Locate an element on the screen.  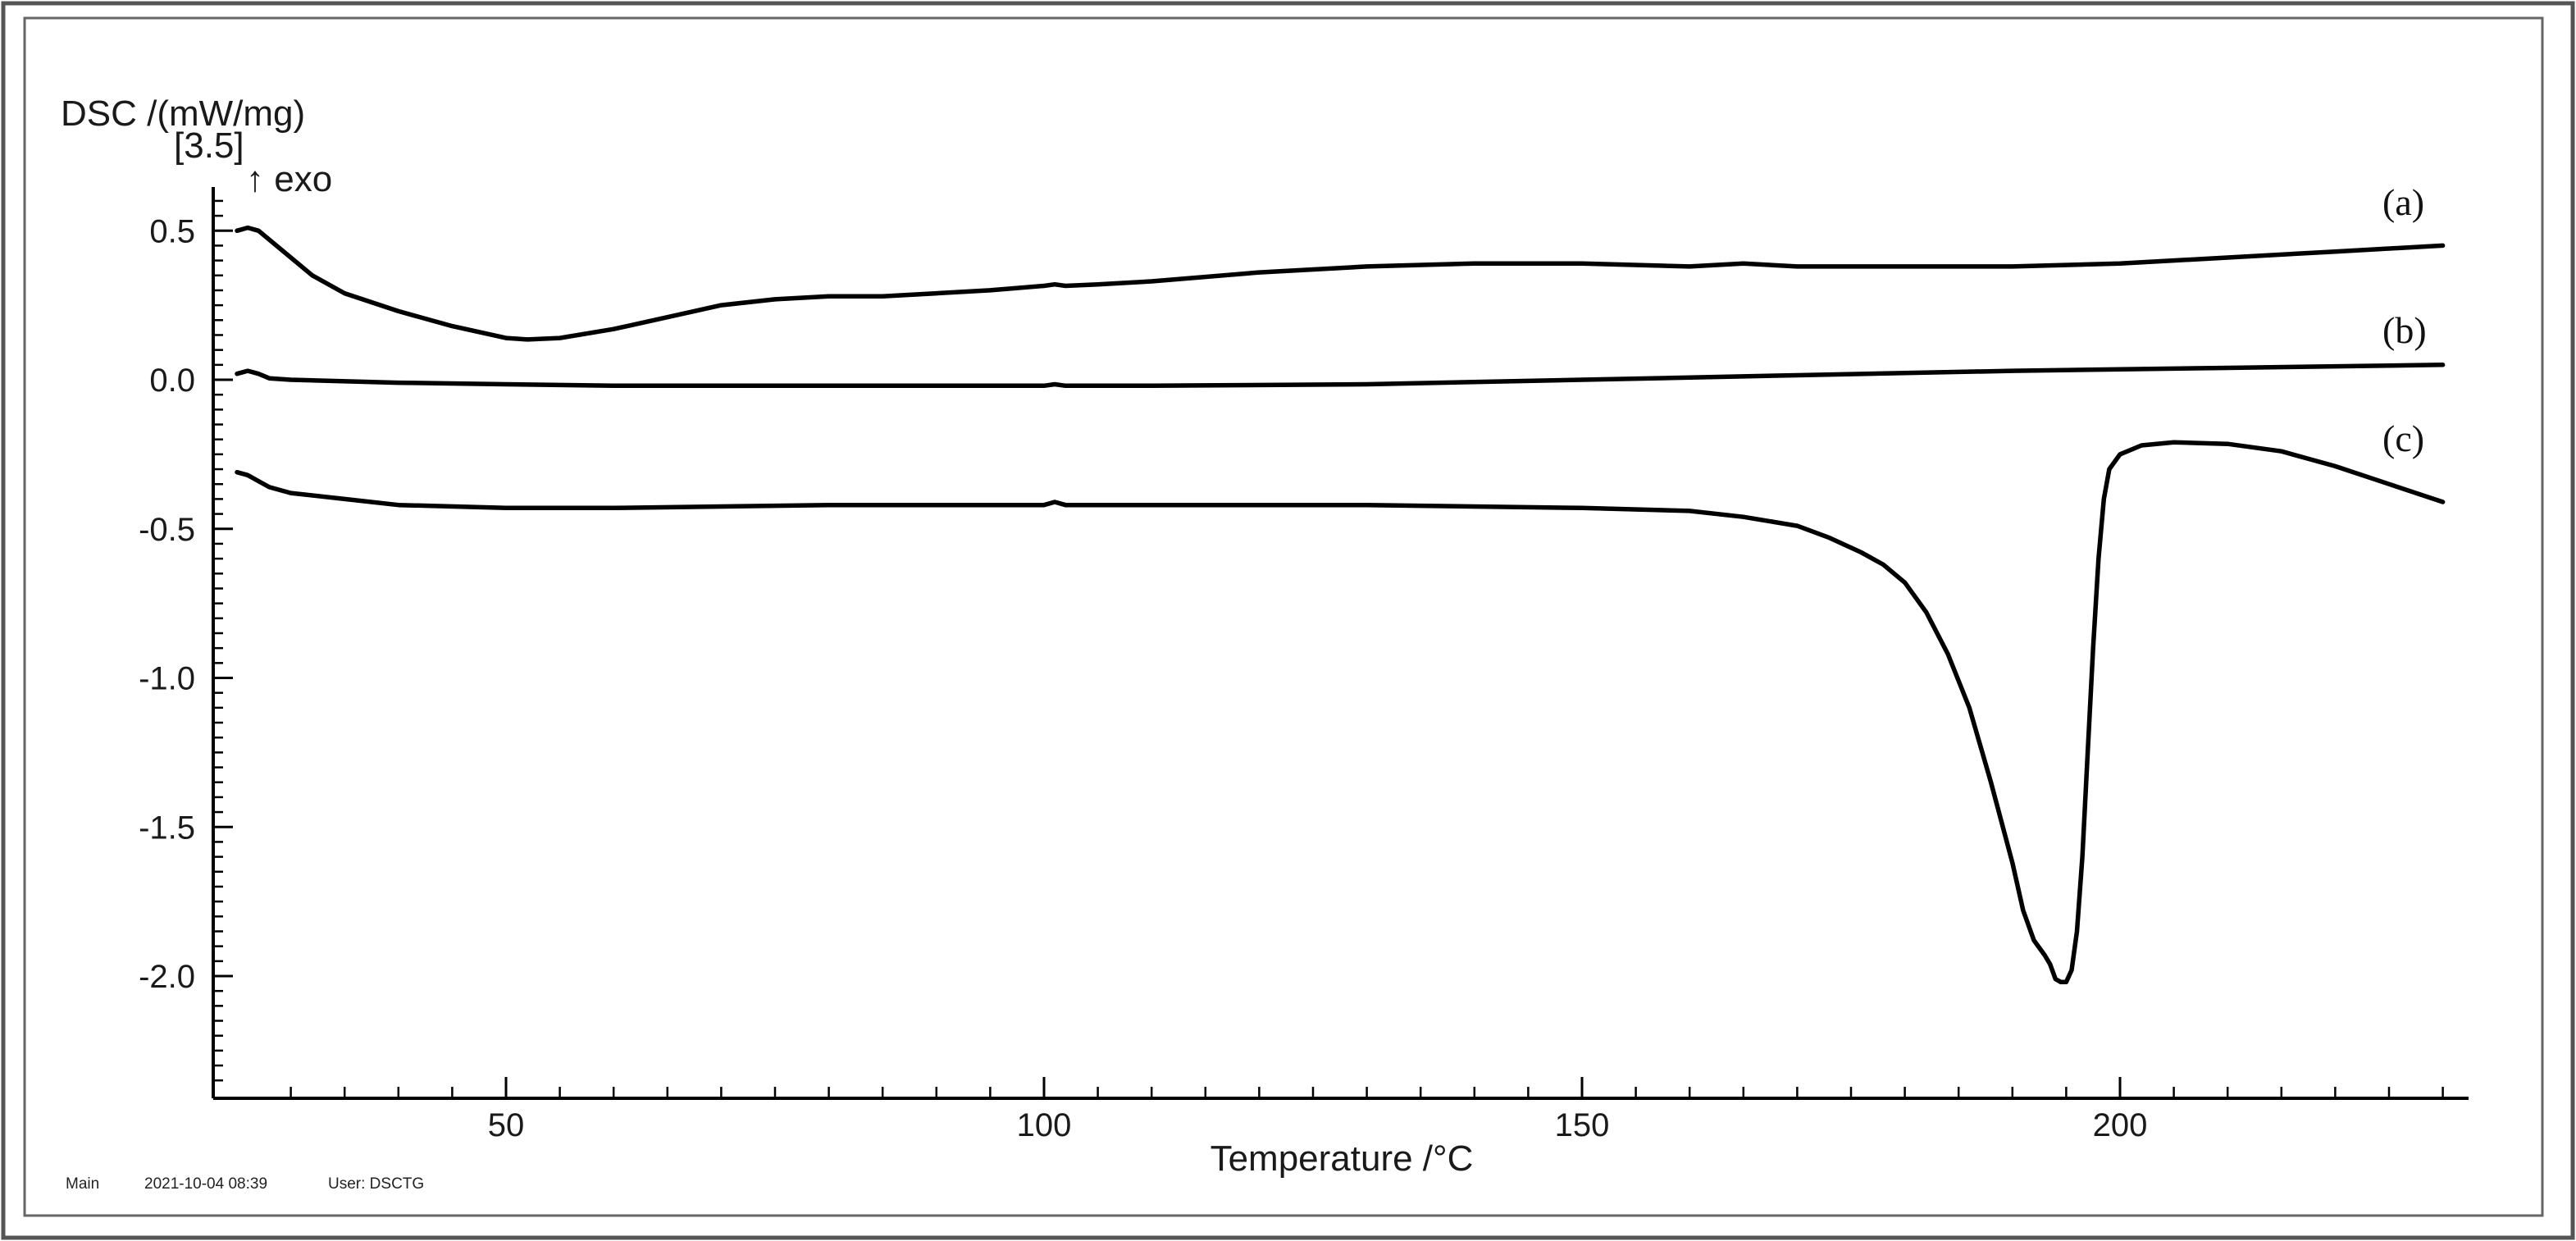
footer-view: Main is located at coordinates (82, 1184).